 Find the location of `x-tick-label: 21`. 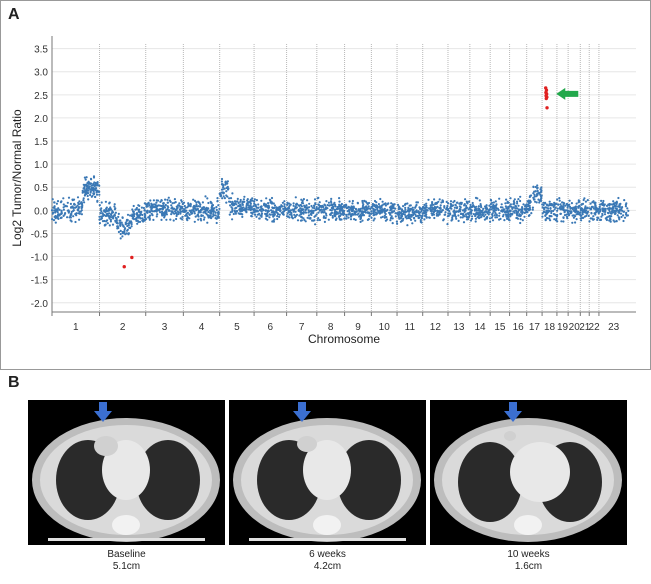

x-tick-label: 21 is located at coordinates (585, 327).